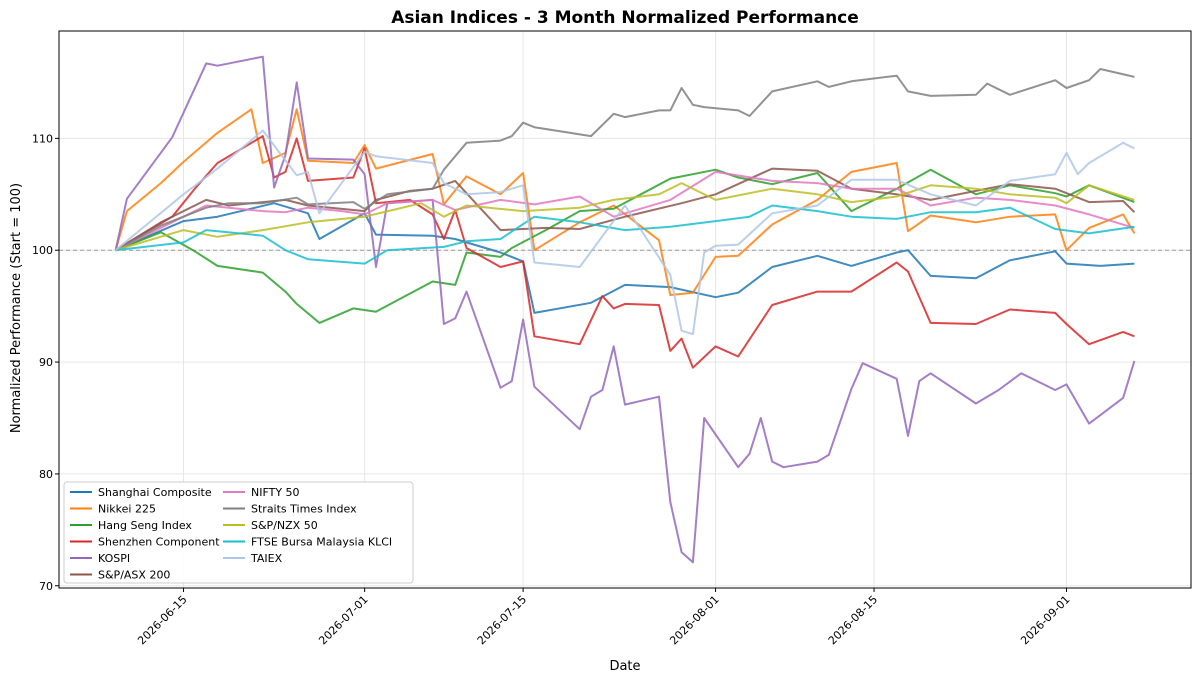 Image resolution: width=1200 pixels, height=682 pixels. I want to click on legend-box, so click(238, 532).